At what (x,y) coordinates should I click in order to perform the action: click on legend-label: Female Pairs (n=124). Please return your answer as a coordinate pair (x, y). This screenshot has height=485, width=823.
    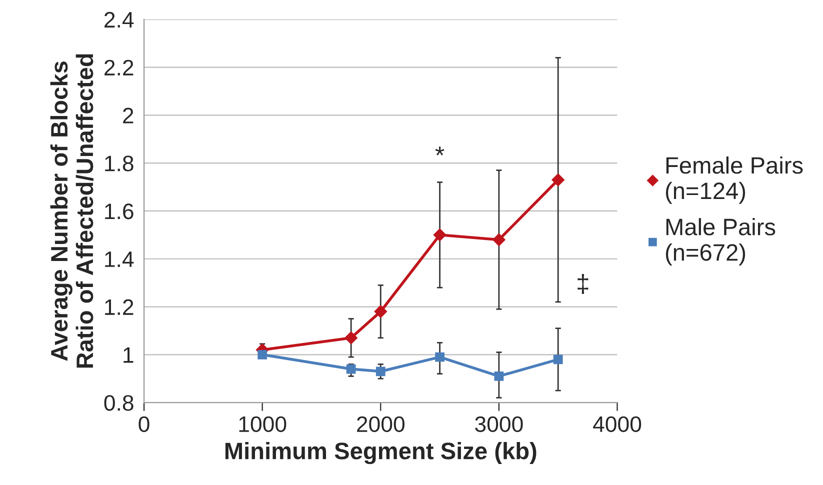
    Looking at the image, I should click on (734, 180).